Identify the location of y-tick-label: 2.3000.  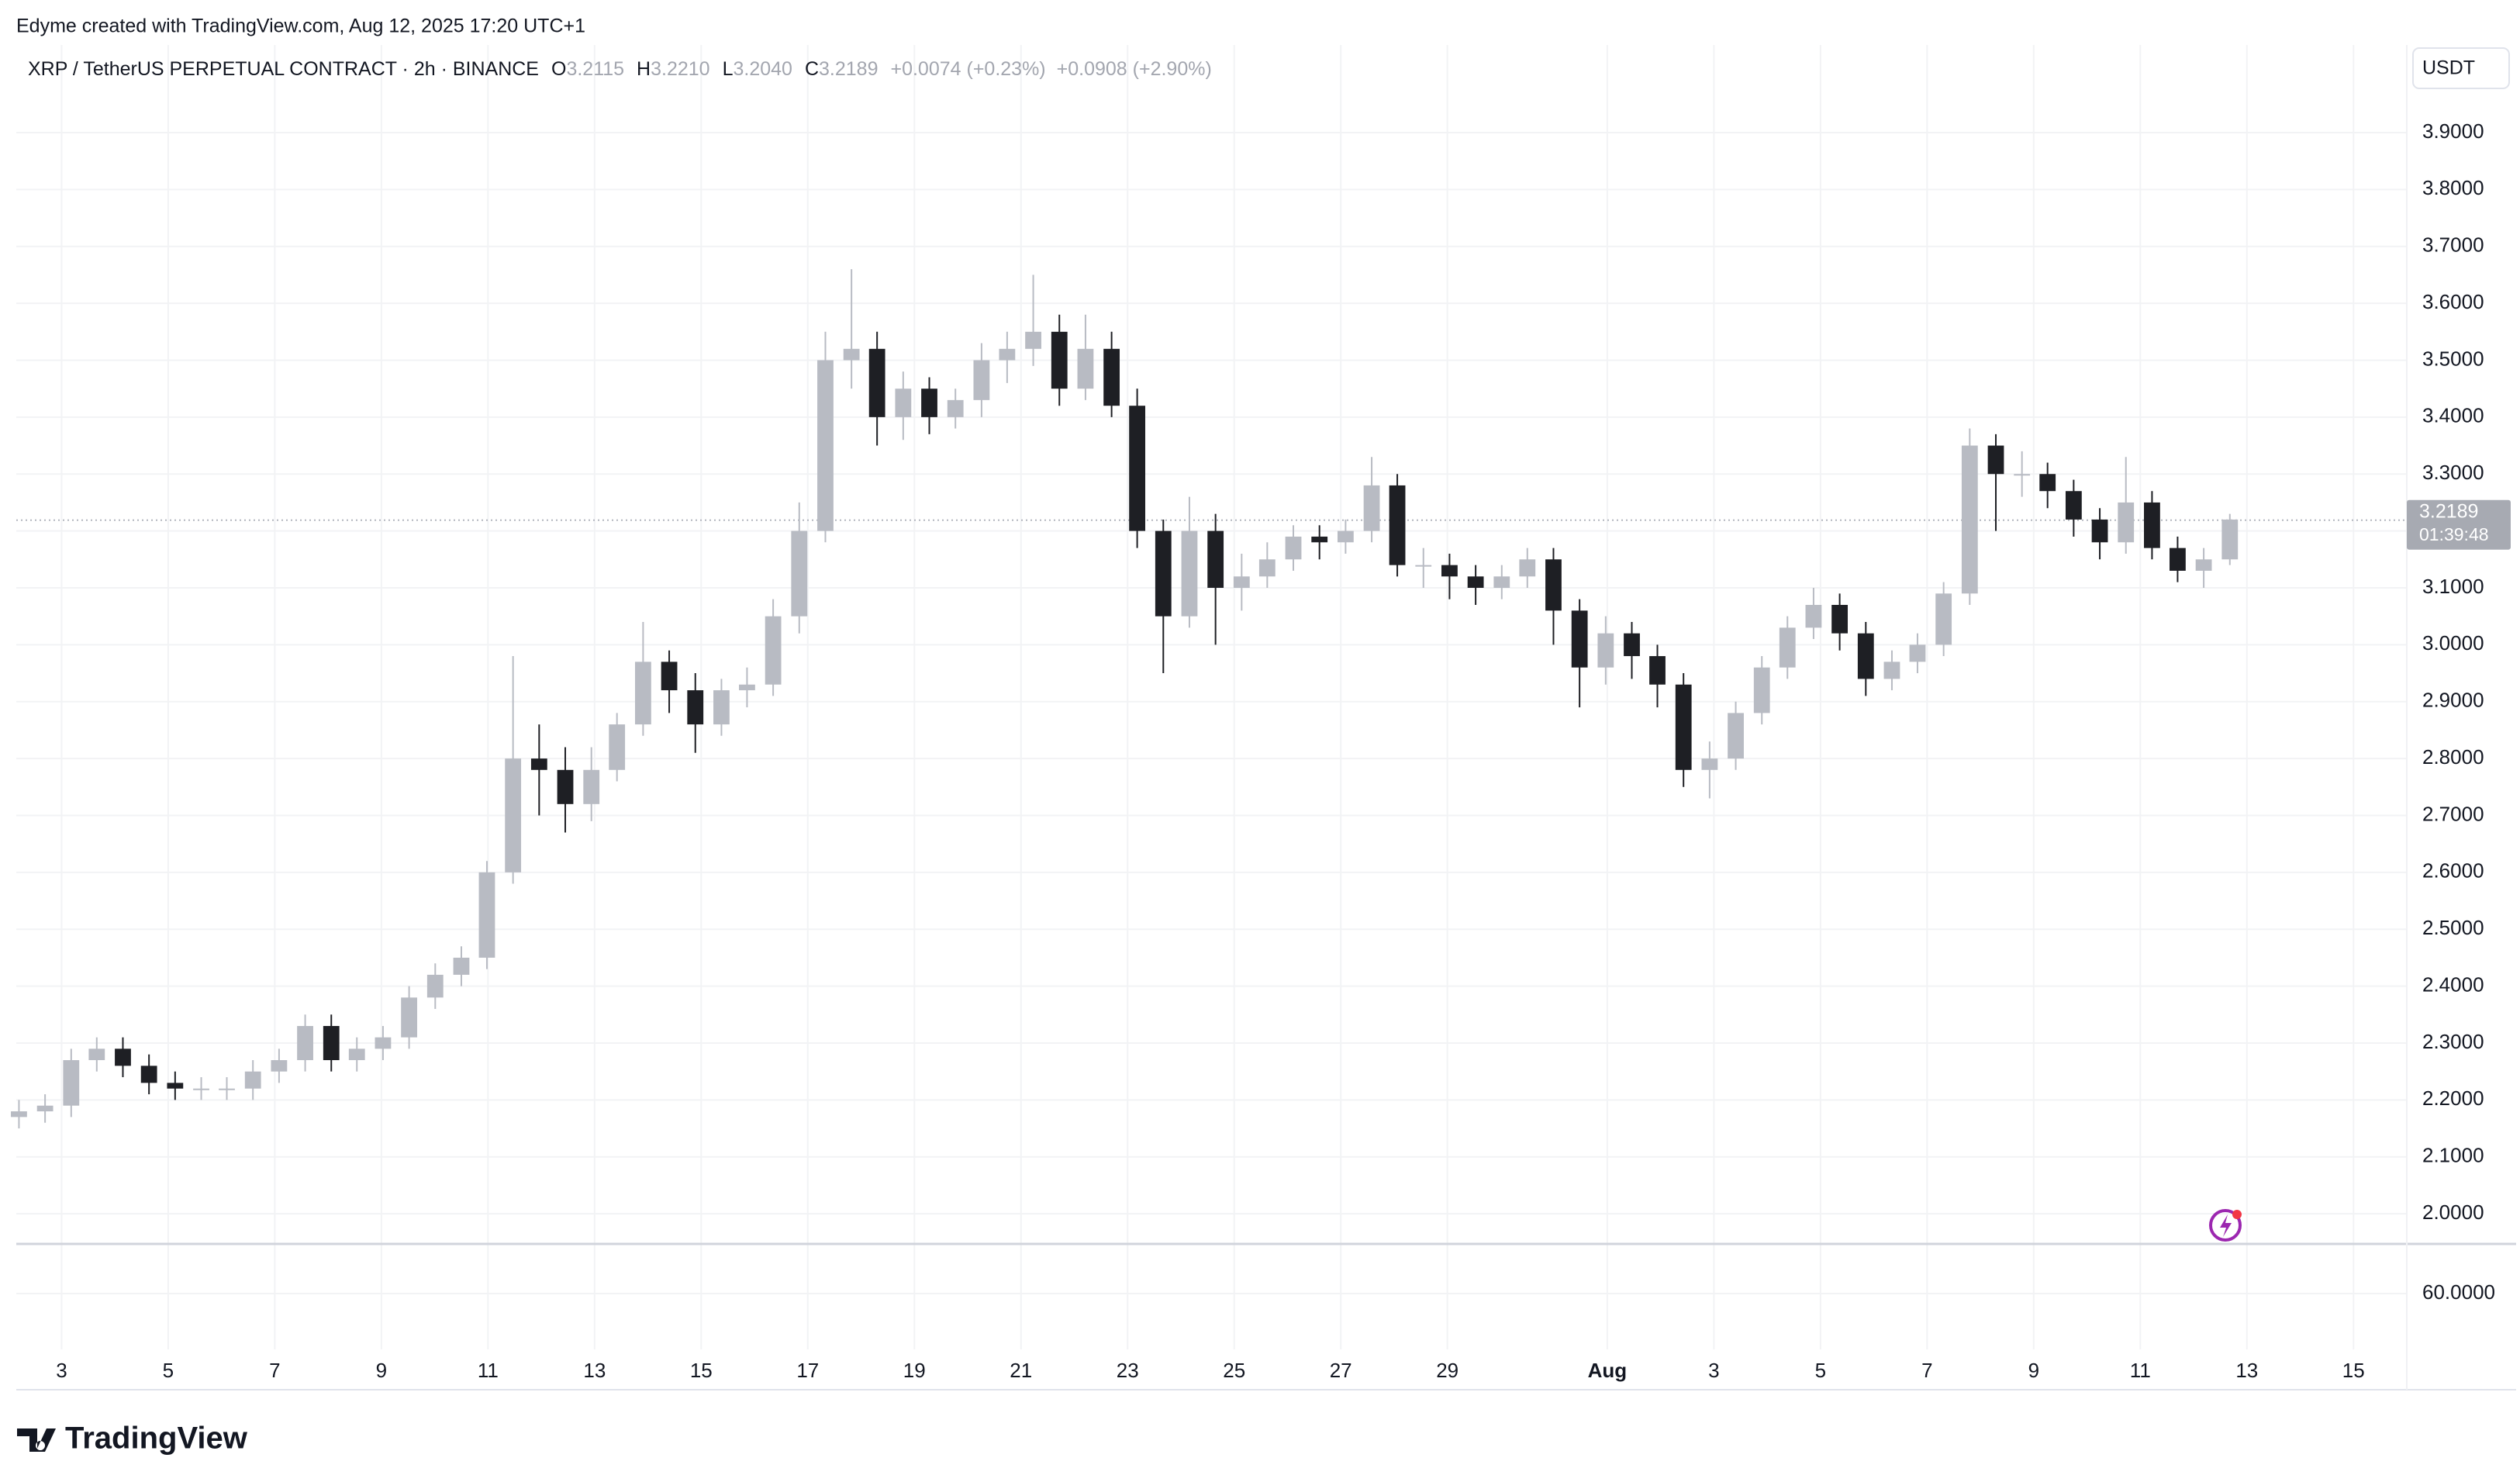
(2453, 1041).